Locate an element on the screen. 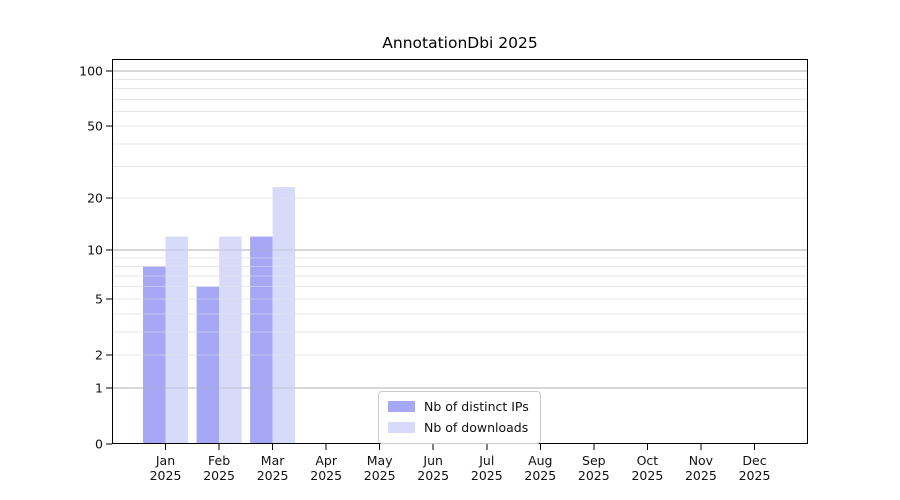 The height and width of the screenshot is (500, 900). bar-distinct-ips-jan is located at coordinates (154, 355).